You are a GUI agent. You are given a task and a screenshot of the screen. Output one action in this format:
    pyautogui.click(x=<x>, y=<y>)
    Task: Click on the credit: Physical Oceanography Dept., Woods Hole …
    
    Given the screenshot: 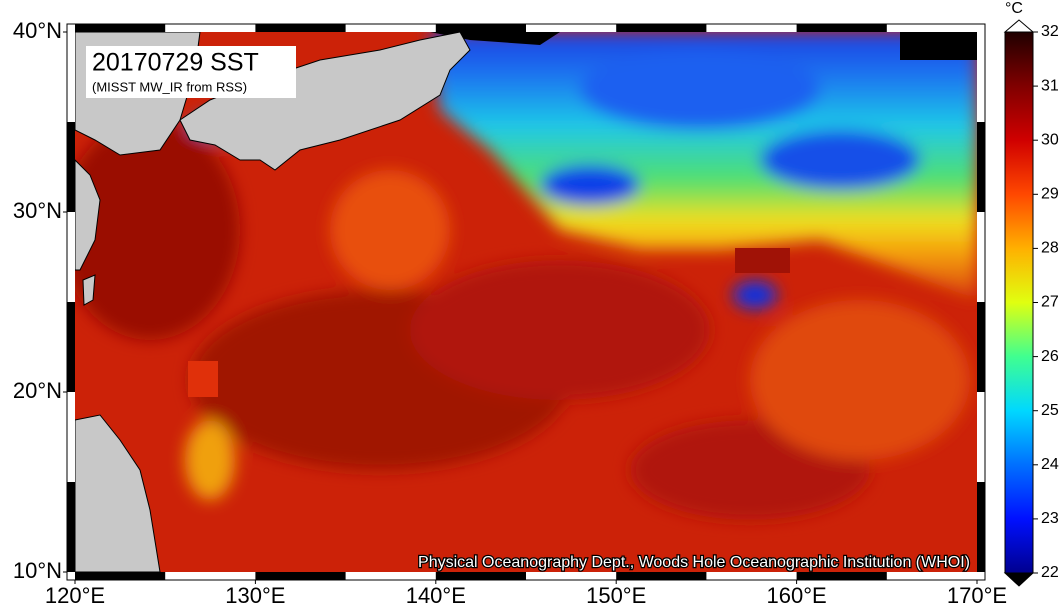 What is the action you would take?
    pyautogui.click(x=694, y=562)
    